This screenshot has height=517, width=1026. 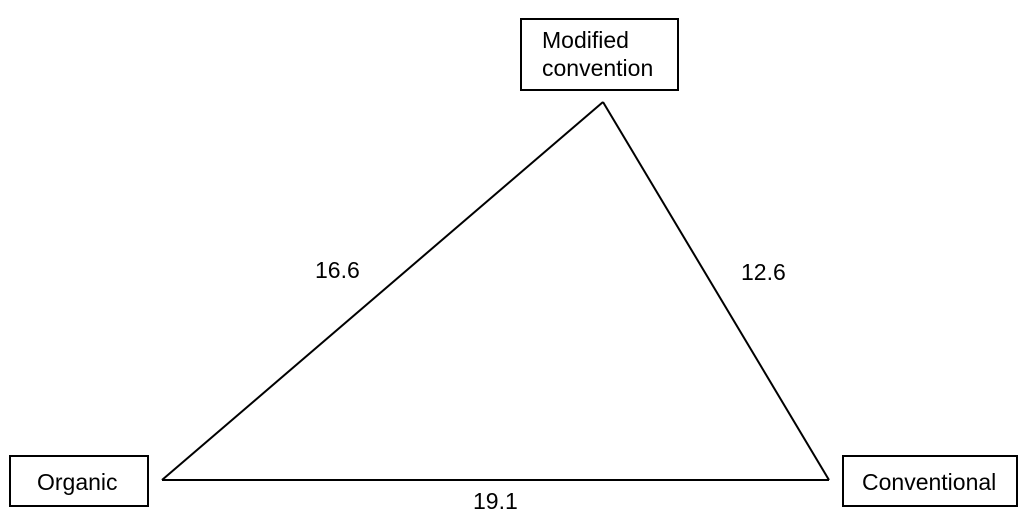 I want to click on node-conventional: Conventional, so click(x=930, y=481).